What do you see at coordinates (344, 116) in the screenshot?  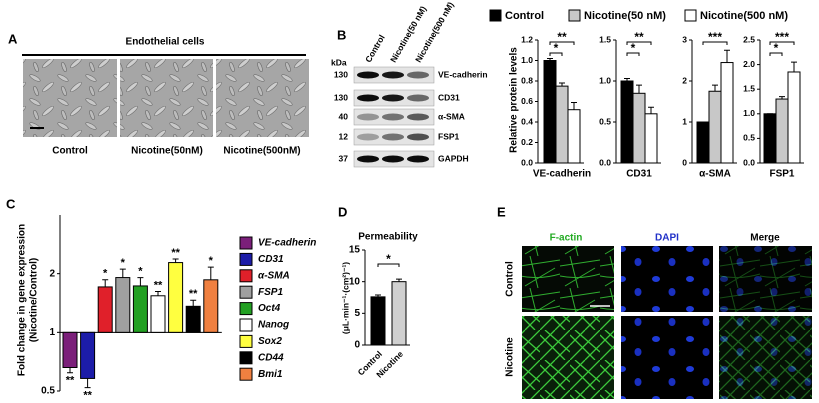 I see `kda-label: 40` at bounding box center [344, 116].